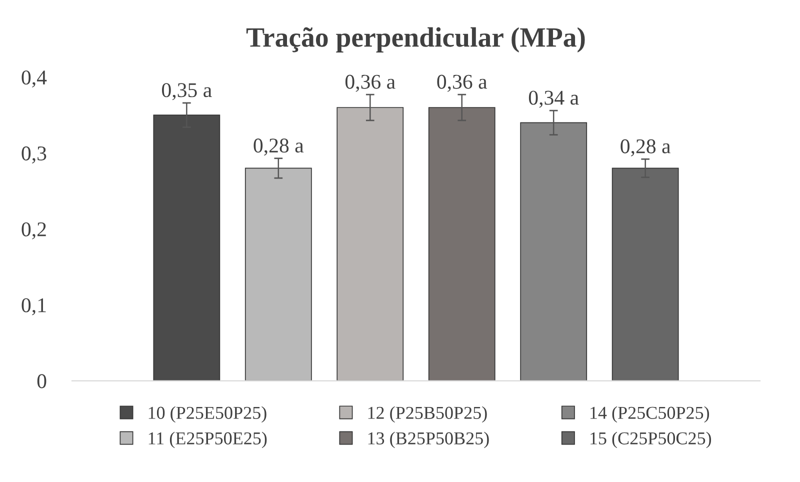 This screenshot has height=482, width=800. What do you see at coordinates (553, 99) in the screenshot?
I see `data-label: 0,34 a` at bounding box center [553, 99].